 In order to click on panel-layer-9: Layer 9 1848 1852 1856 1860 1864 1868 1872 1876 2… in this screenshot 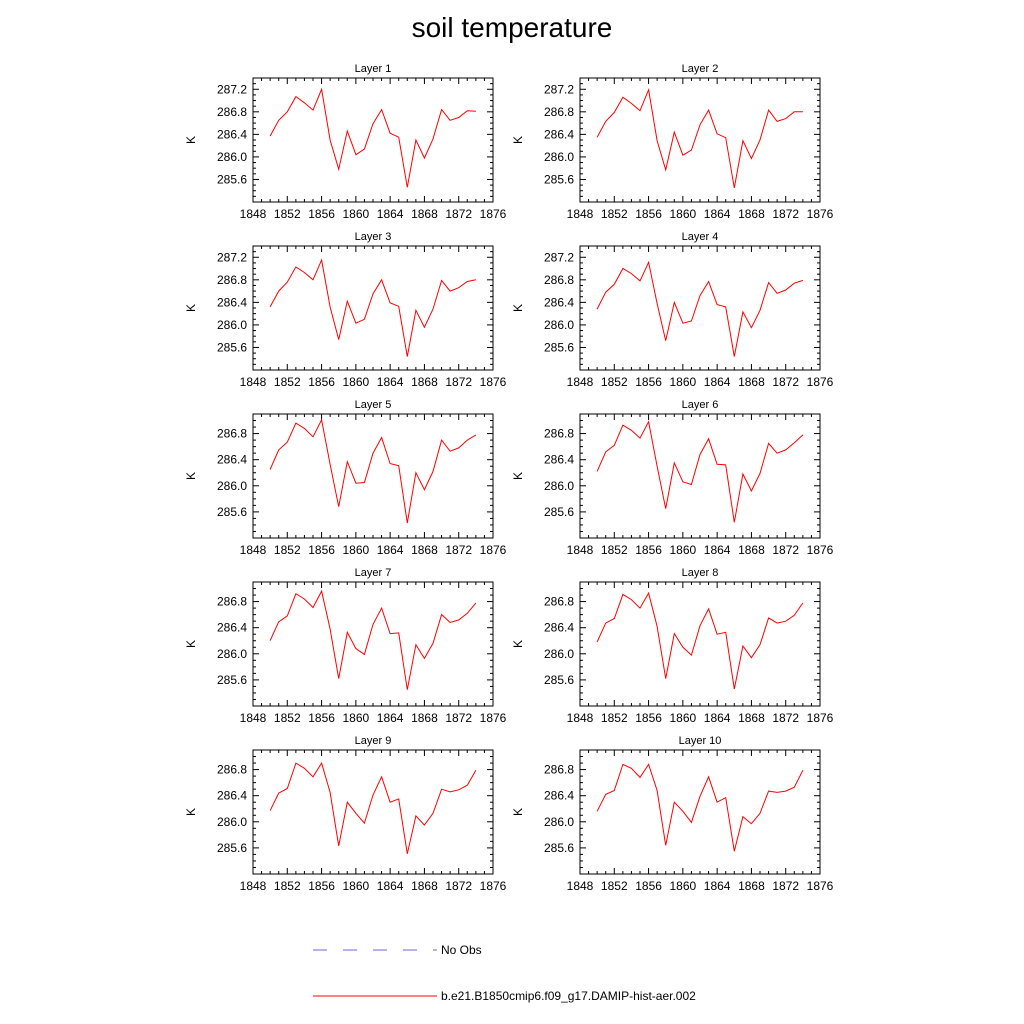, I will do `click(345, 814)`.